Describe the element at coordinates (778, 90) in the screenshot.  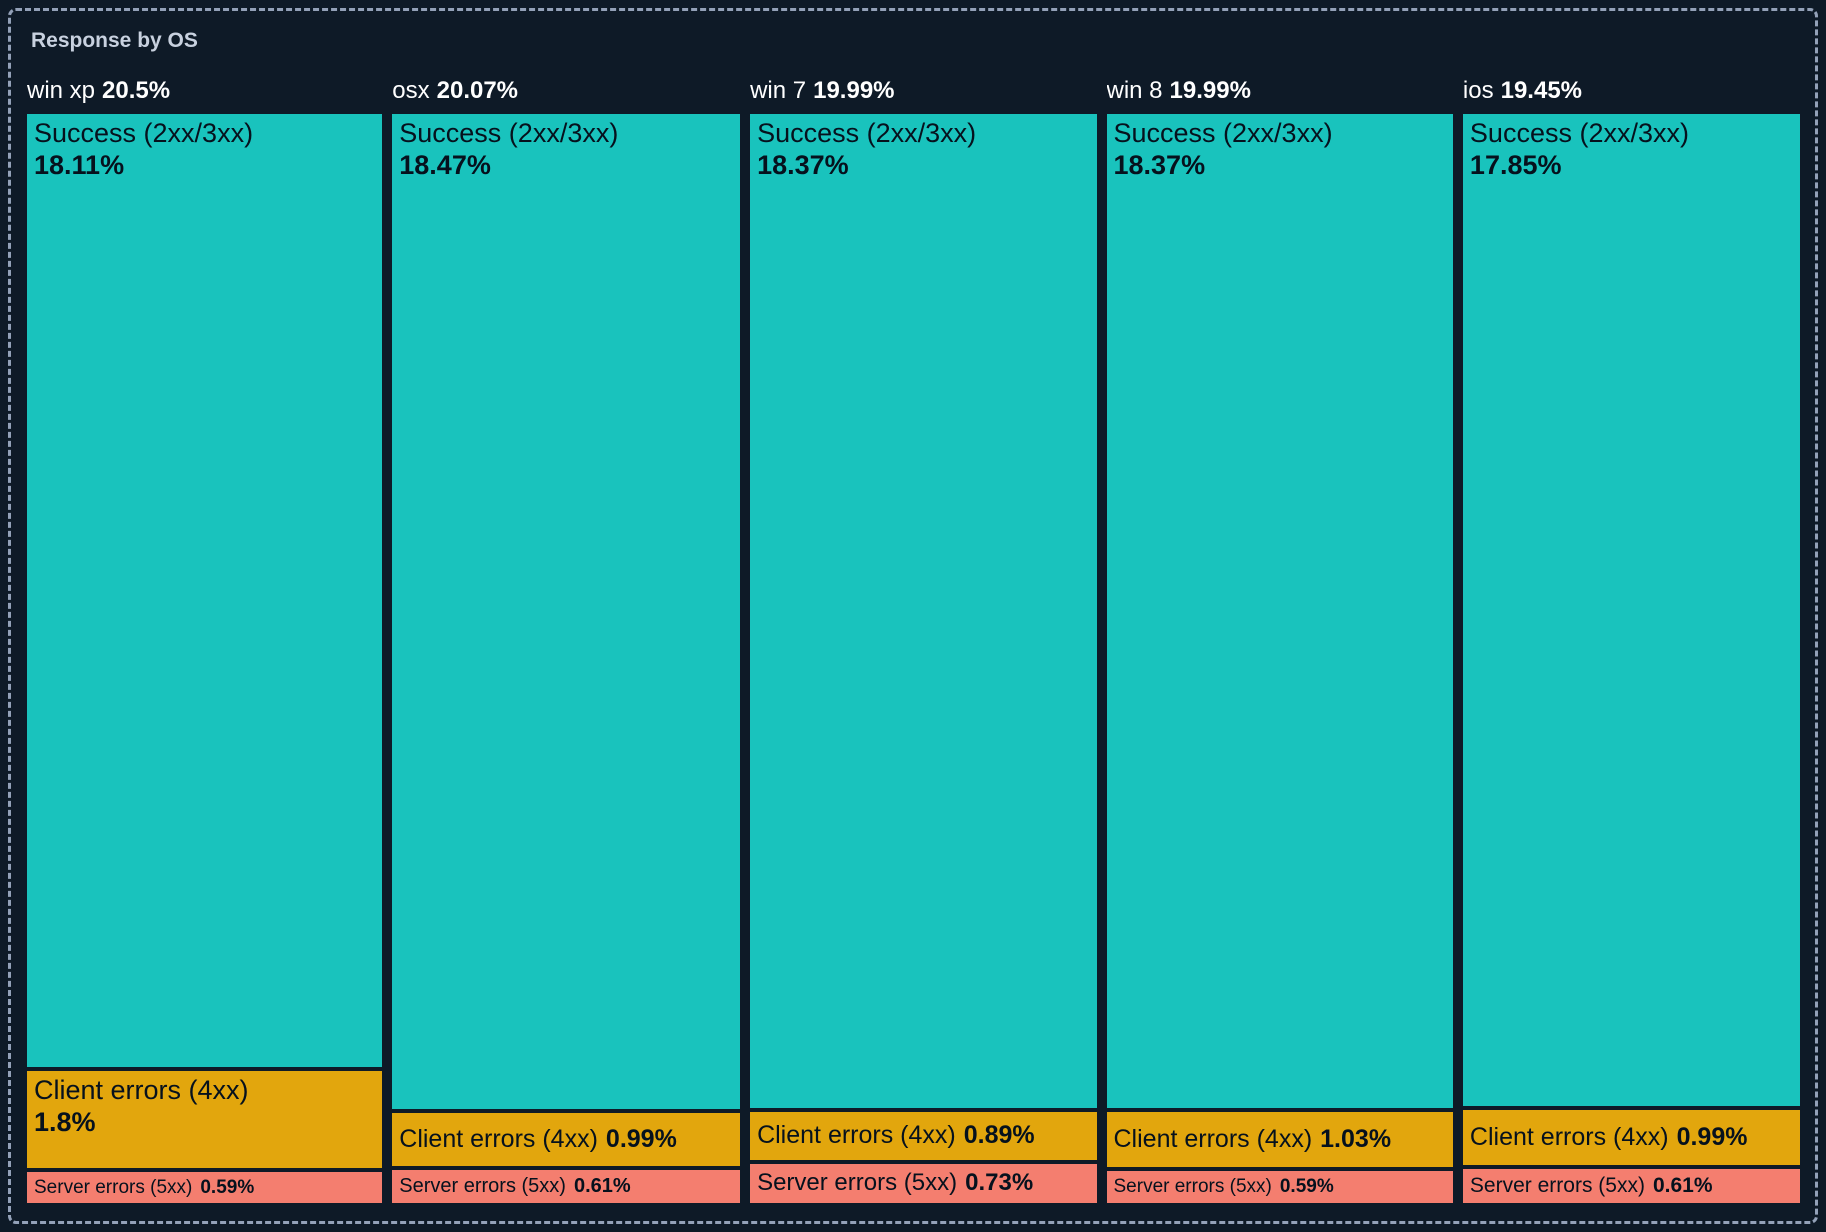
I see `column-os-label: win 7` at that location.